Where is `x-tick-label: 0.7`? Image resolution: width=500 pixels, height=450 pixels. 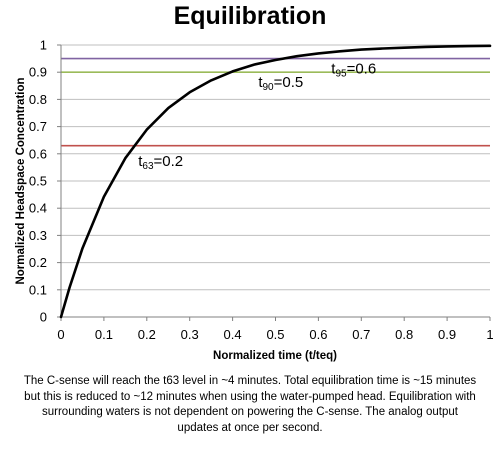
x-tick-label: 0.7 is located at coordinates (361, 334).